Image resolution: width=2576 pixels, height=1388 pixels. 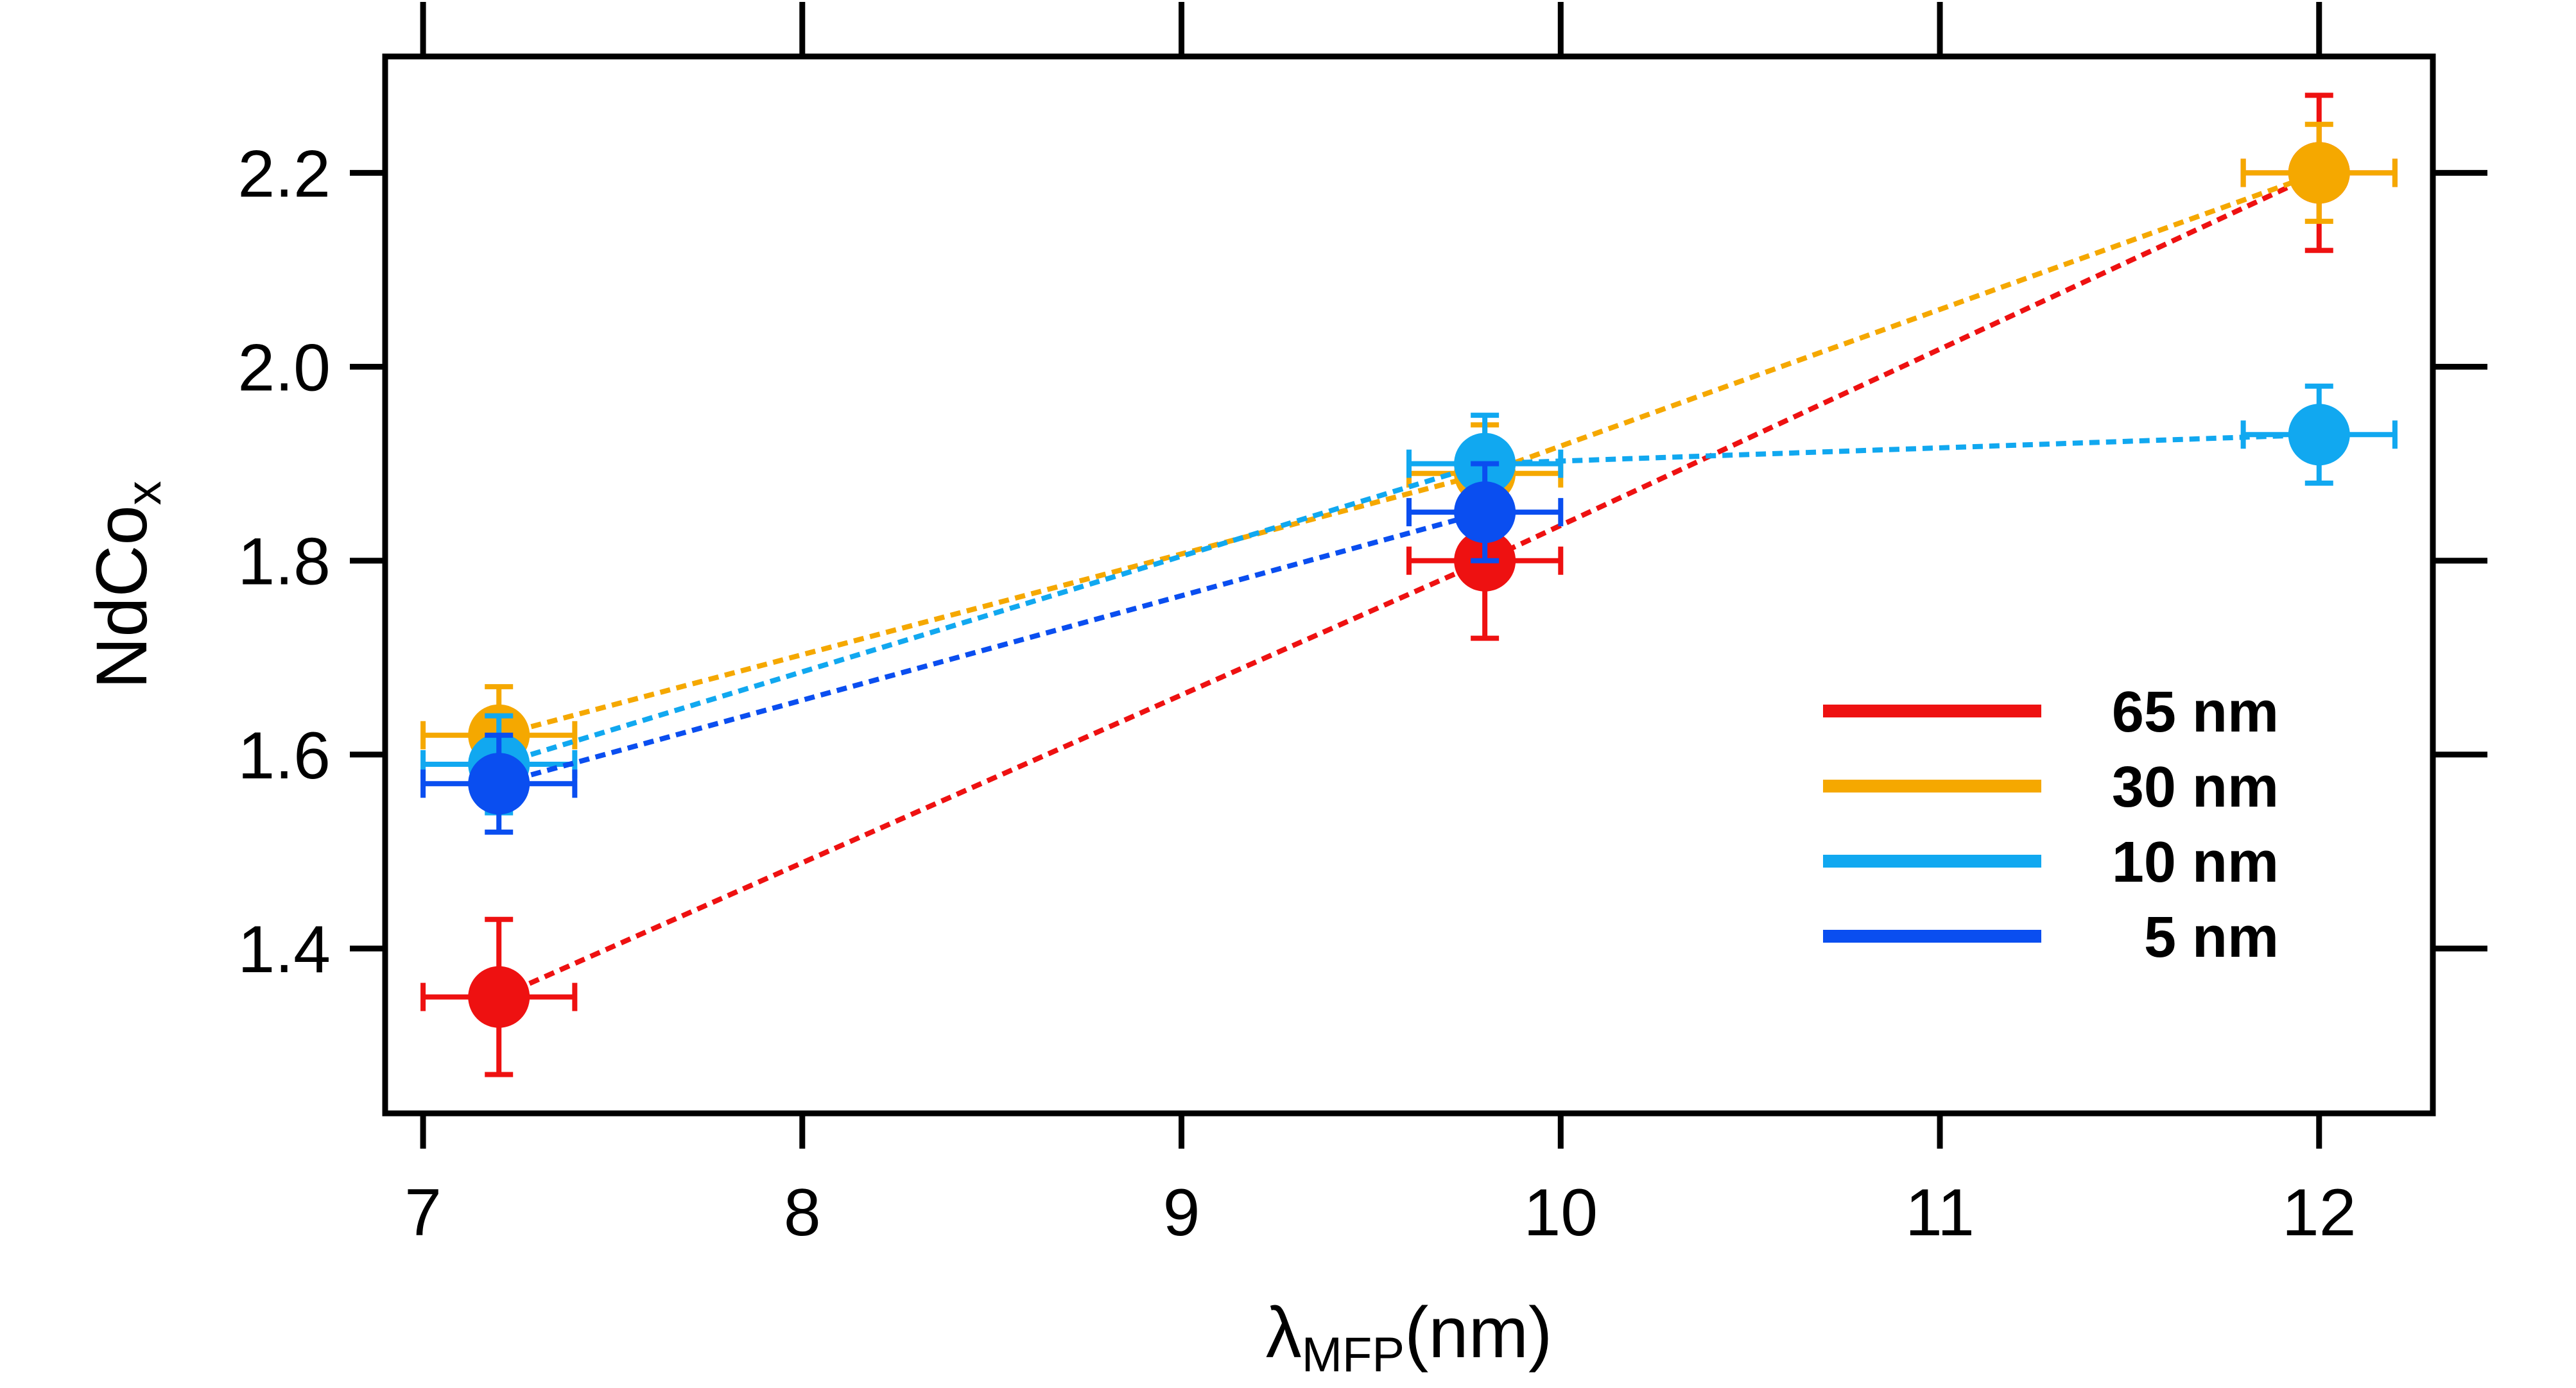 What do you see at coordinates (285, 756) in the screenshot?
I see `y-tick-label: 1.6` at bounding box center [285, 756].